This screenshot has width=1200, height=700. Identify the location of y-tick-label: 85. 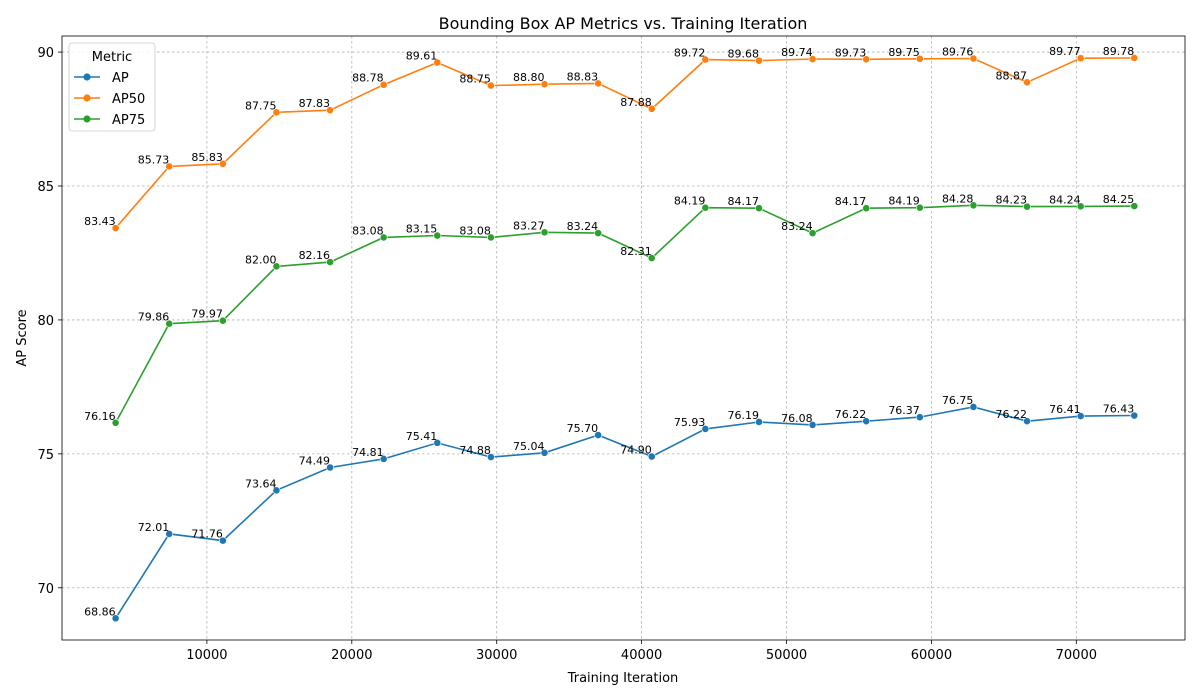
(45, 187).